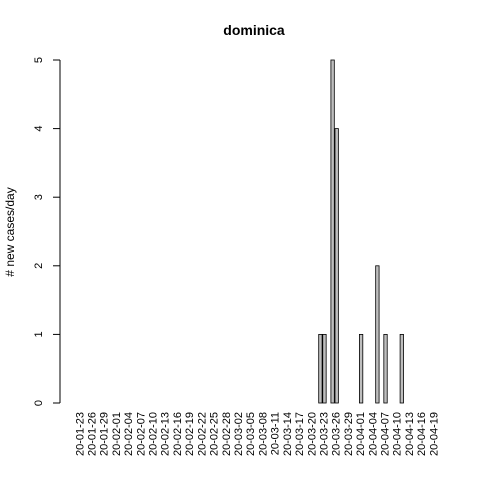  I want to click on x-tick-label: 20-04-19, so click(434, 434).